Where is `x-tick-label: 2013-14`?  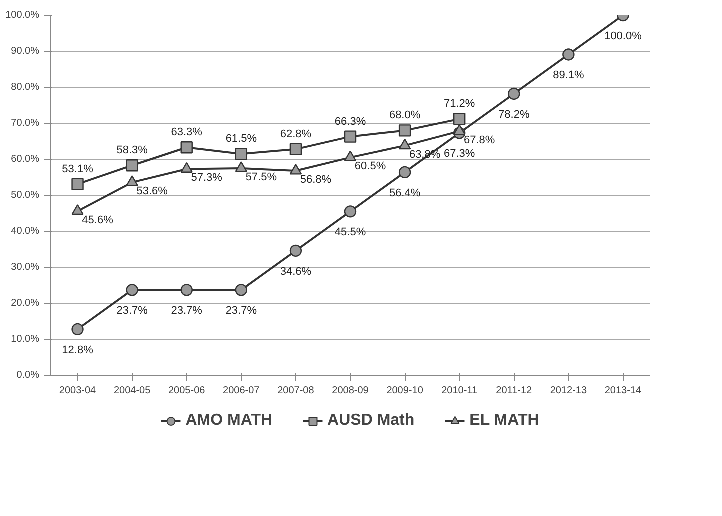 x-tick-label: 2013-14 is located at coordinates (623, 391).